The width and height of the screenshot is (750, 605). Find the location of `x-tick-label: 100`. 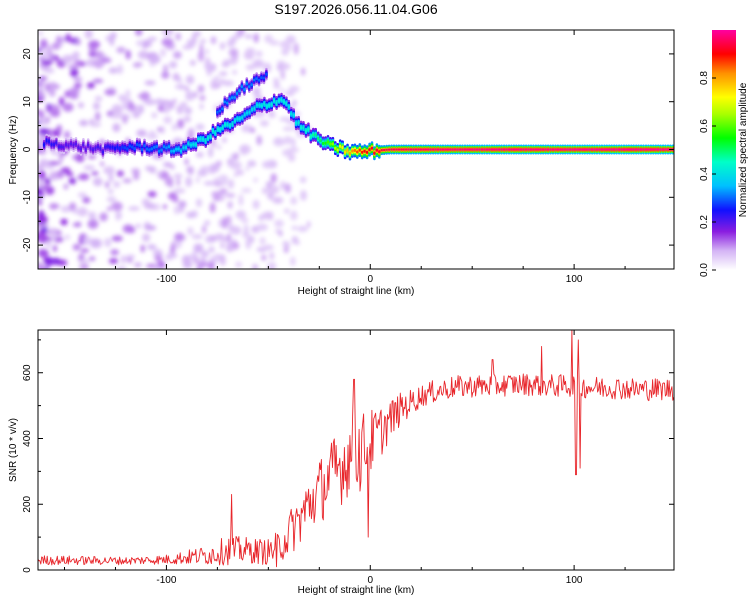

x-tick-label: 100 is located at coordinates (574, 279).